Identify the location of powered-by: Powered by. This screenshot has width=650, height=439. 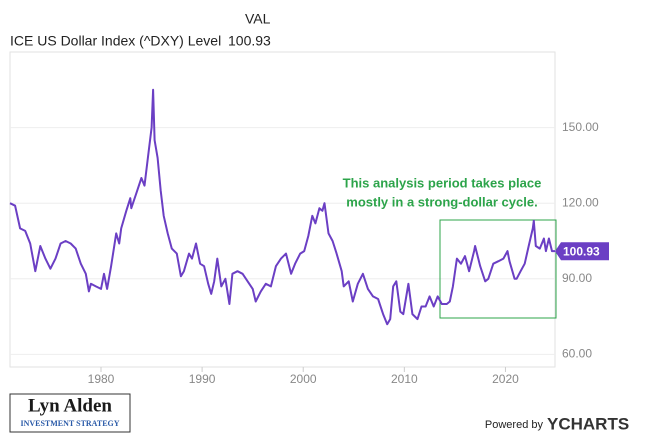
(514, 425).